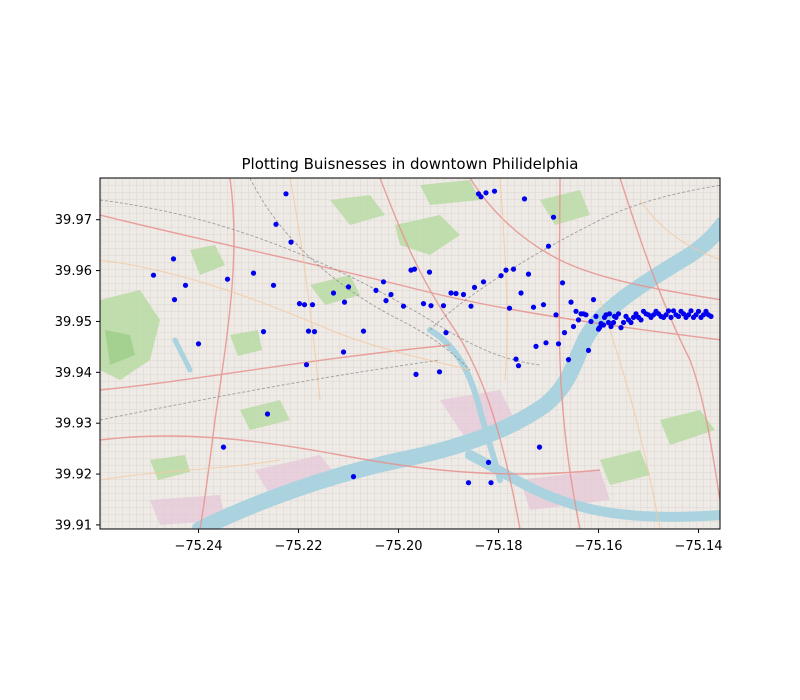  What do you see at coordinates (598, 546) in the screenshot?
I see `x-tick-label: −75.16` at bounding box center [598, 546].